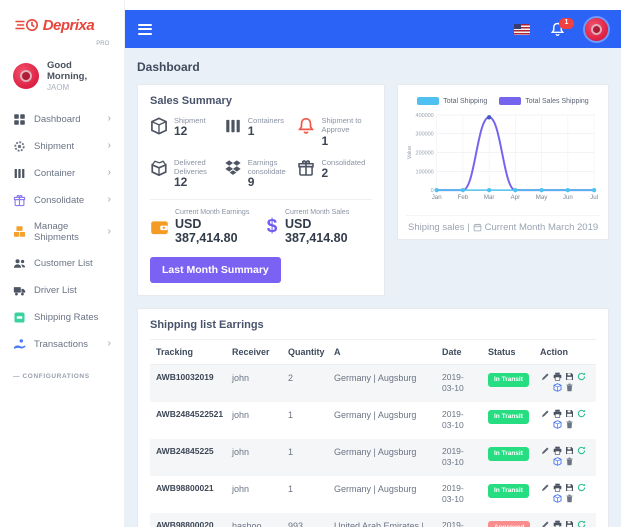 This screenshot has height=527, width=621. I want to click on rates-icon, so click(19, 317).